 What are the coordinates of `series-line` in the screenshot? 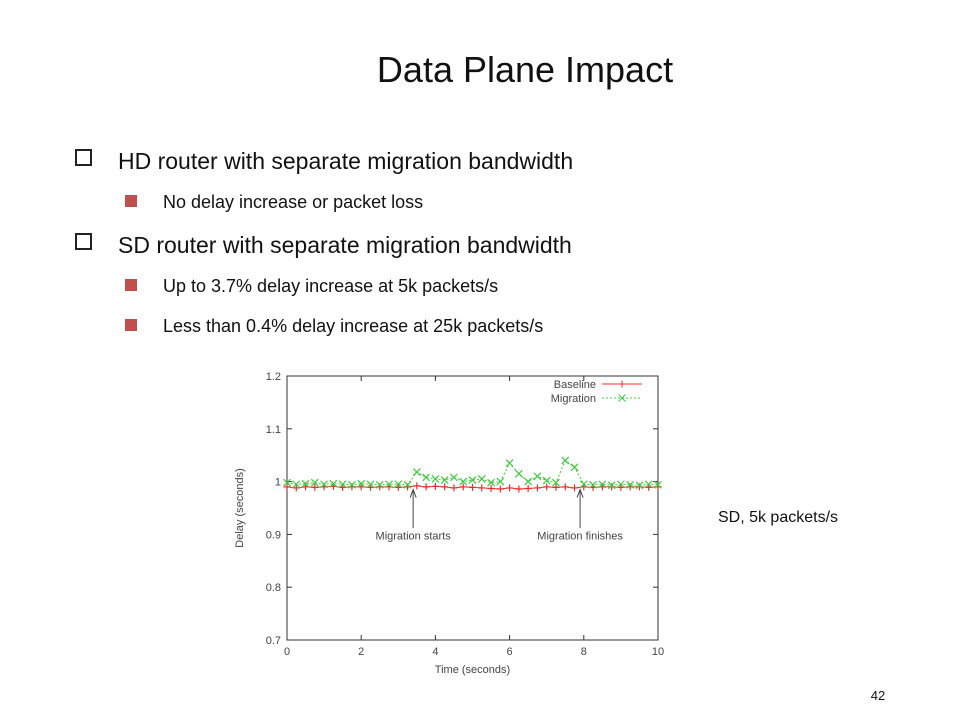 It's located at (472, 472).